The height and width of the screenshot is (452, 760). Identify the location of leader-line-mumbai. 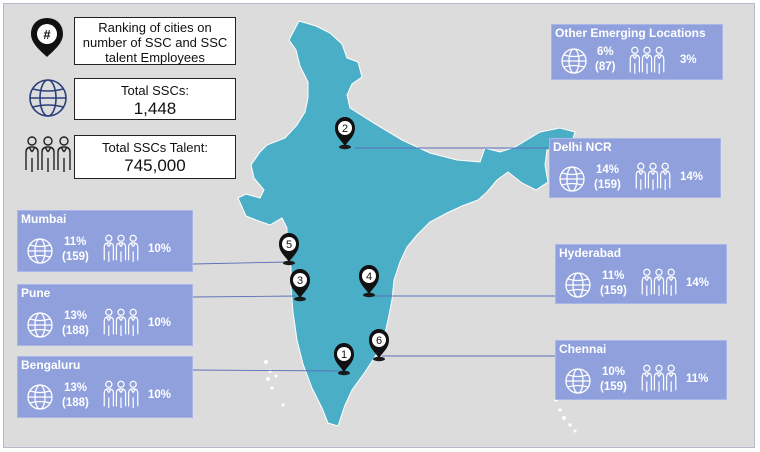
(240, 263).